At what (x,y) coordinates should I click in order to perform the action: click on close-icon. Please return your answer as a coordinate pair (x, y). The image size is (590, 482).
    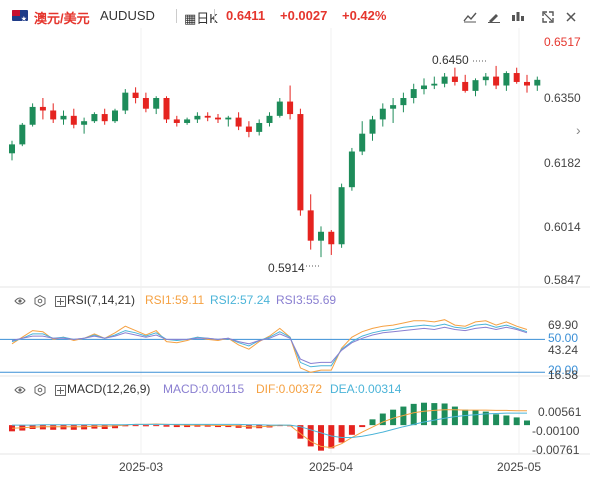
    Looking at the image, I should click on (571, 17).